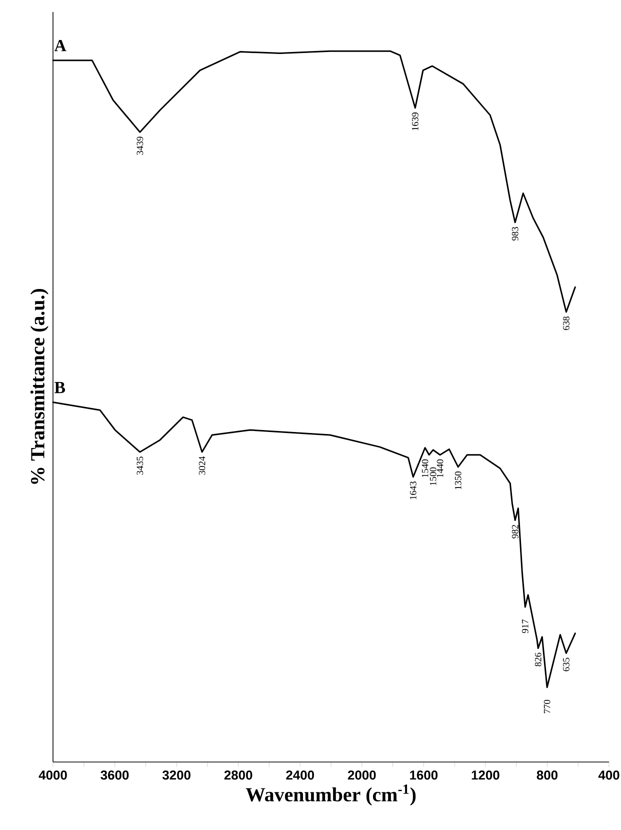 This screenshot has width=621, height=830. I want to click on series-label: B, so click(60, 388).